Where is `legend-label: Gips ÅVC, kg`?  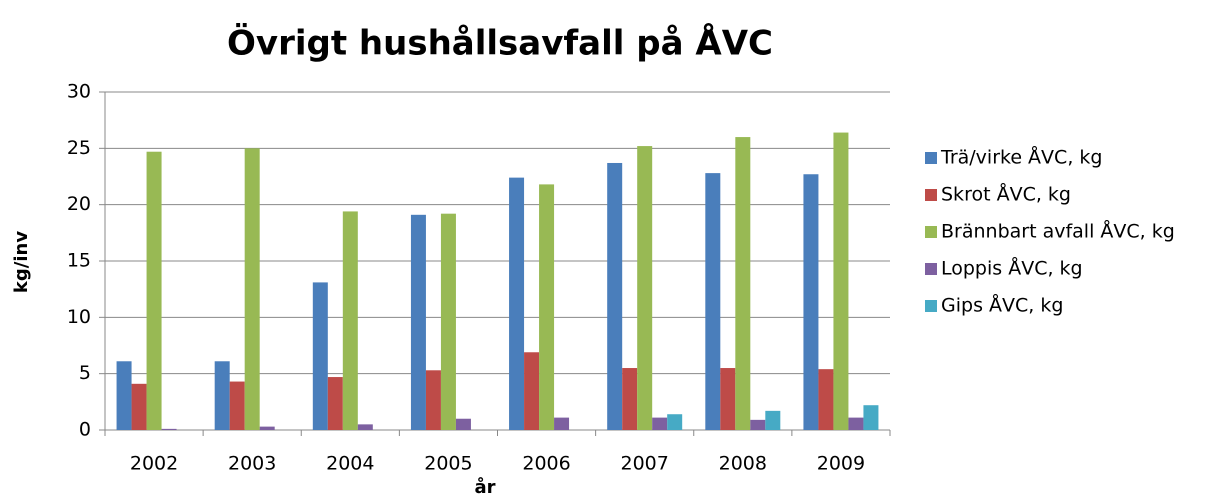 legend-label: Gips ÅVC, kg is located at coordinates (1002, 305).